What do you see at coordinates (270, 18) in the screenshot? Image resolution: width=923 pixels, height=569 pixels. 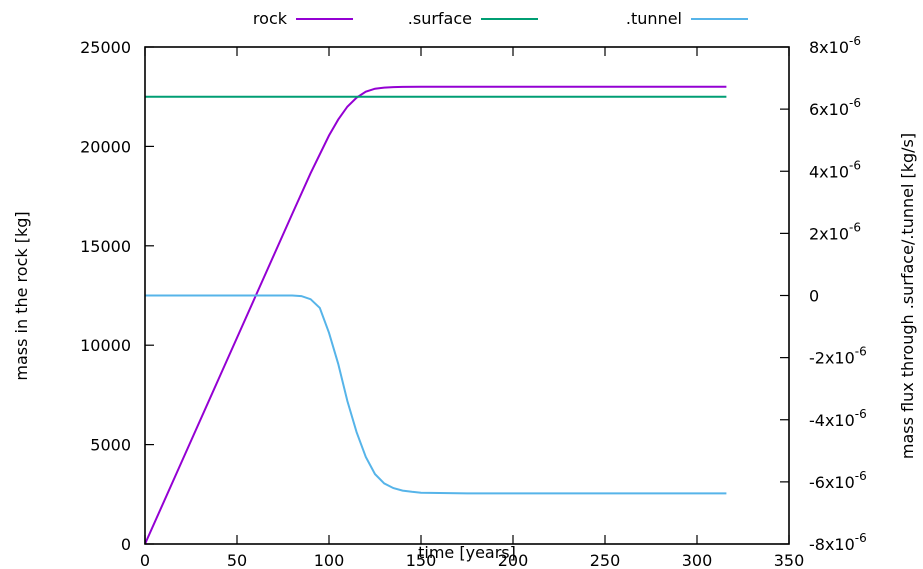 I see `legend-label: rock` at bounding box center [270, 18].